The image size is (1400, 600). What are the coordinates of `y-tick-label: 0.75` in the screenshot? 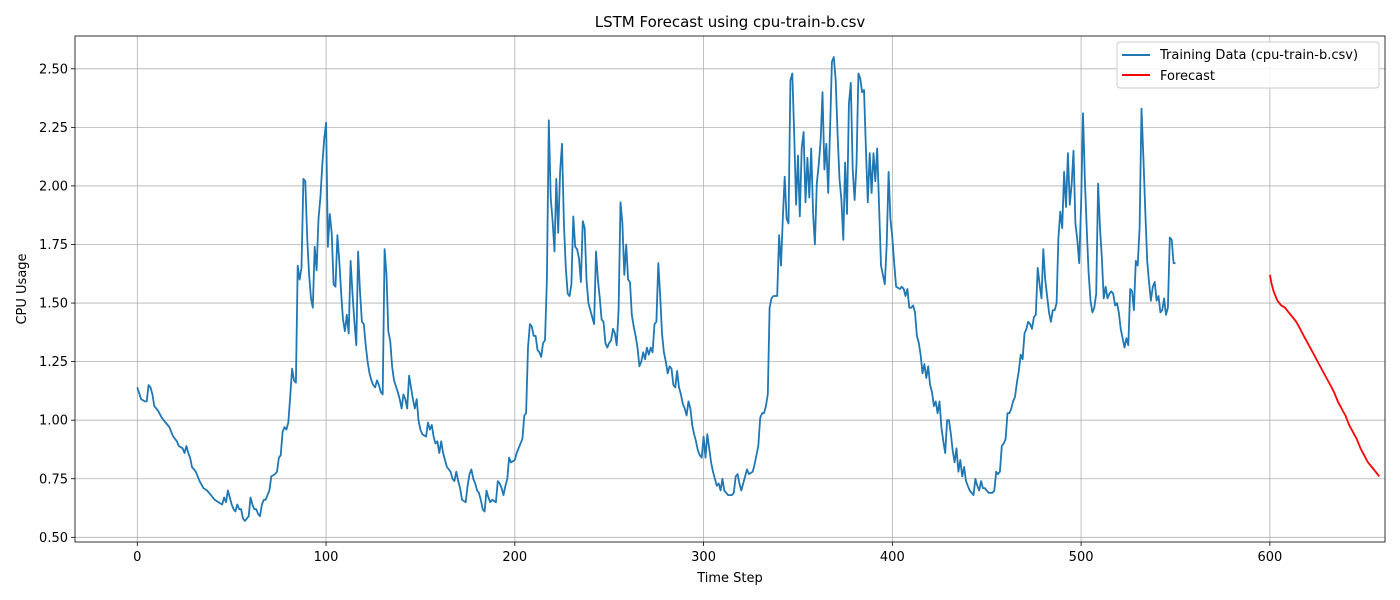 It's located at (53, 479).